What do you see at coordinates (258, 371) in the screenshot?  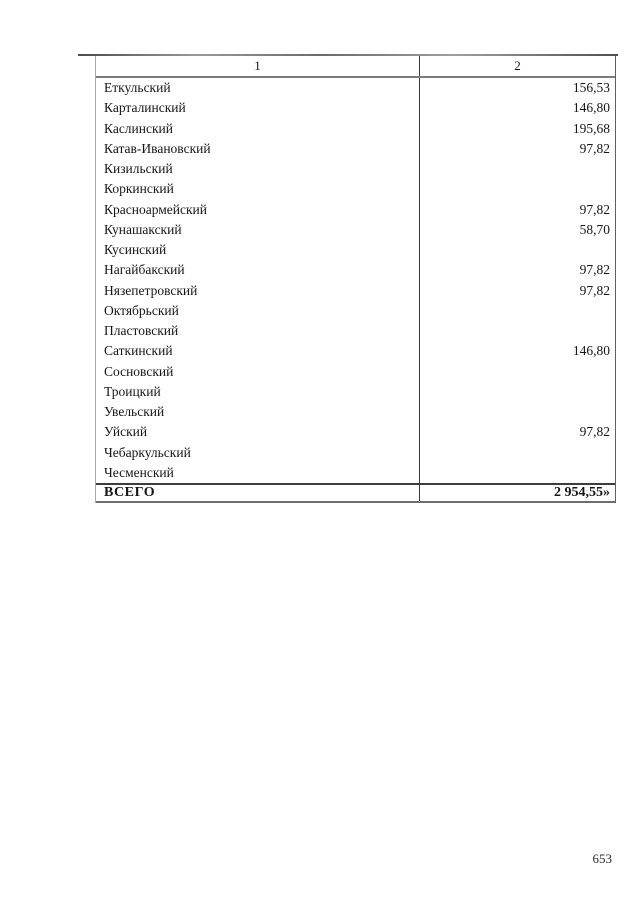 I see `district-name-cell: Сосновский` at bounding box center [258, 371].